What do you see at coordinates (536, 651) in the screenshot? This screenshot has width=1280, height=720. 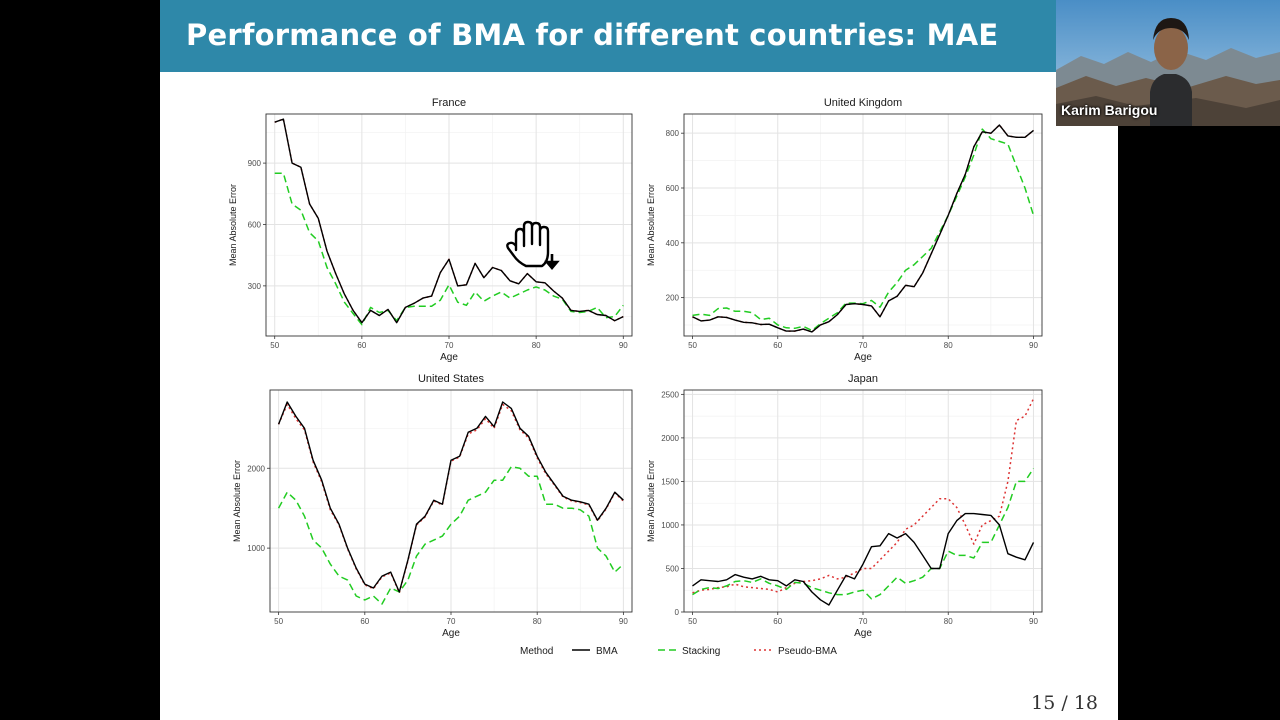 I see `legend-title: Method` at bounding box center [536, 651].